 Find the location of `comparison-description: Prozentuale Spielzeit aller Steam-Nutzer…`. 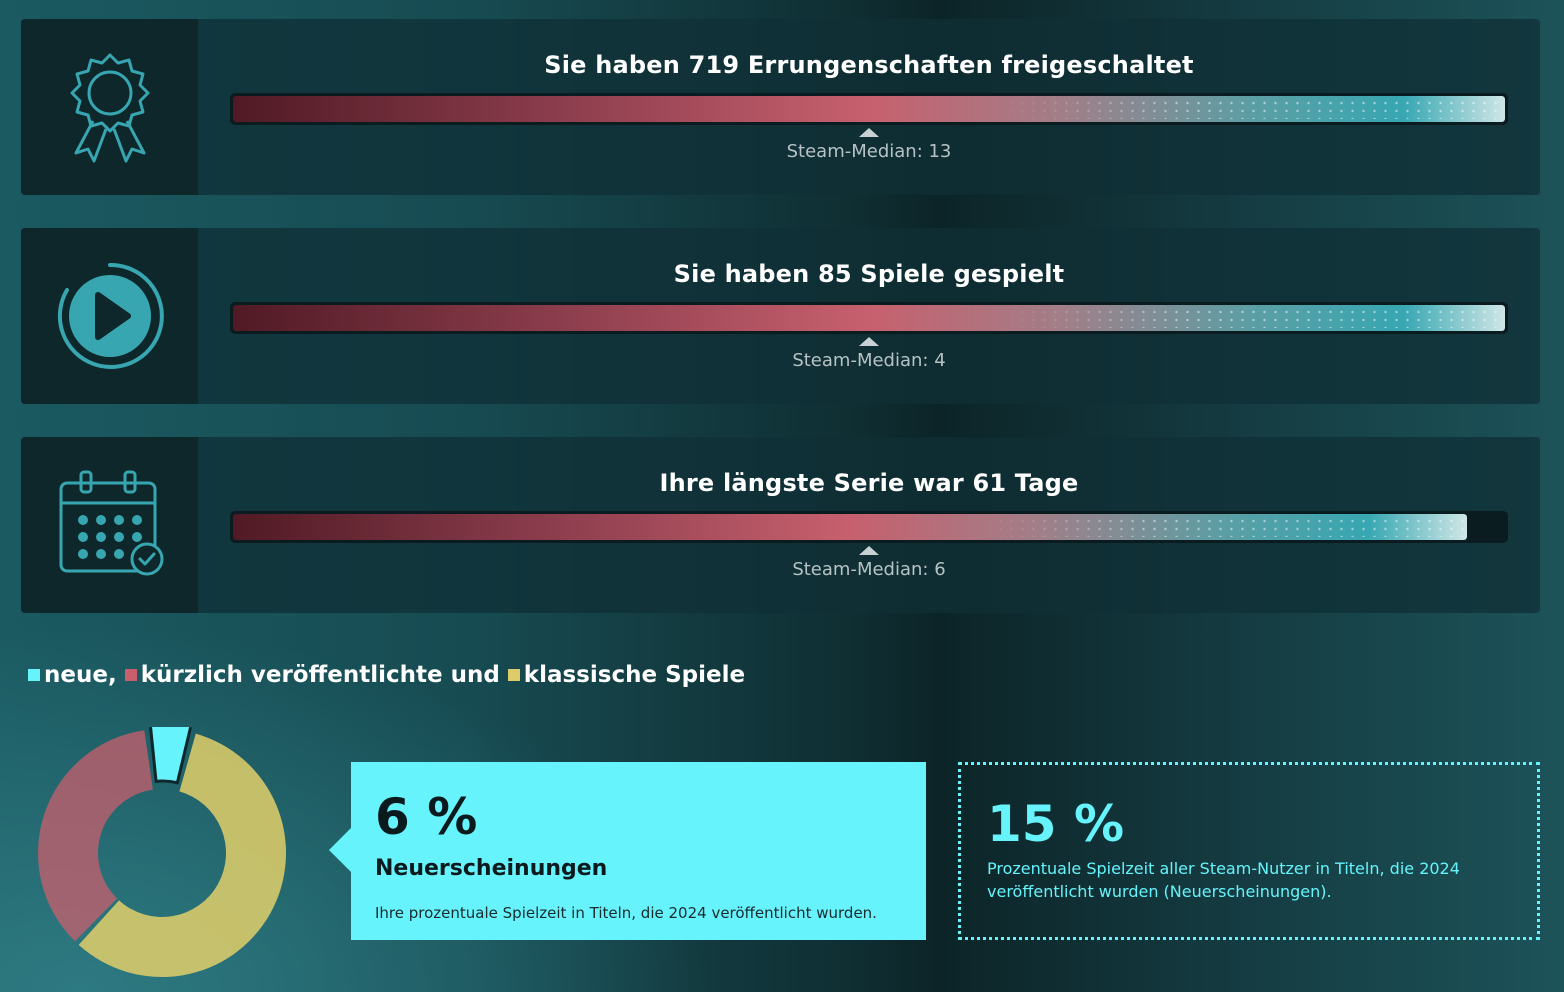

comparison-description: Prozentuale Spielzeit aller Steam-Nutzer… is located at coordinates (1223, 880).